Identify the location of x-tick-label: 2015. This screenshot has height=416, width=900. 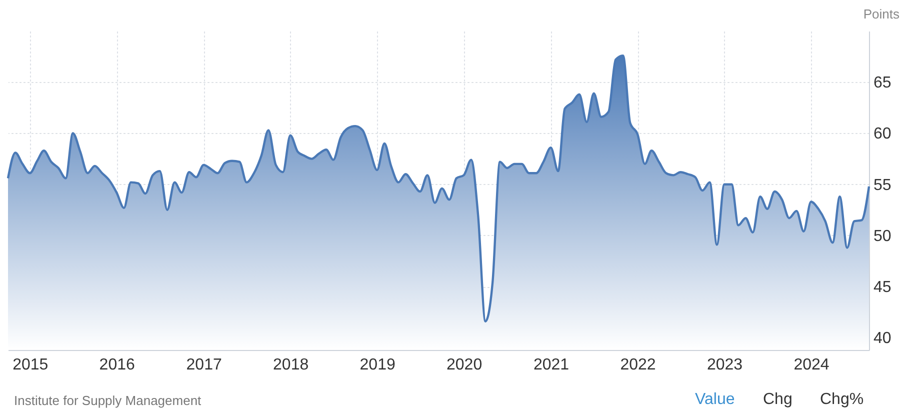
(30, 365).